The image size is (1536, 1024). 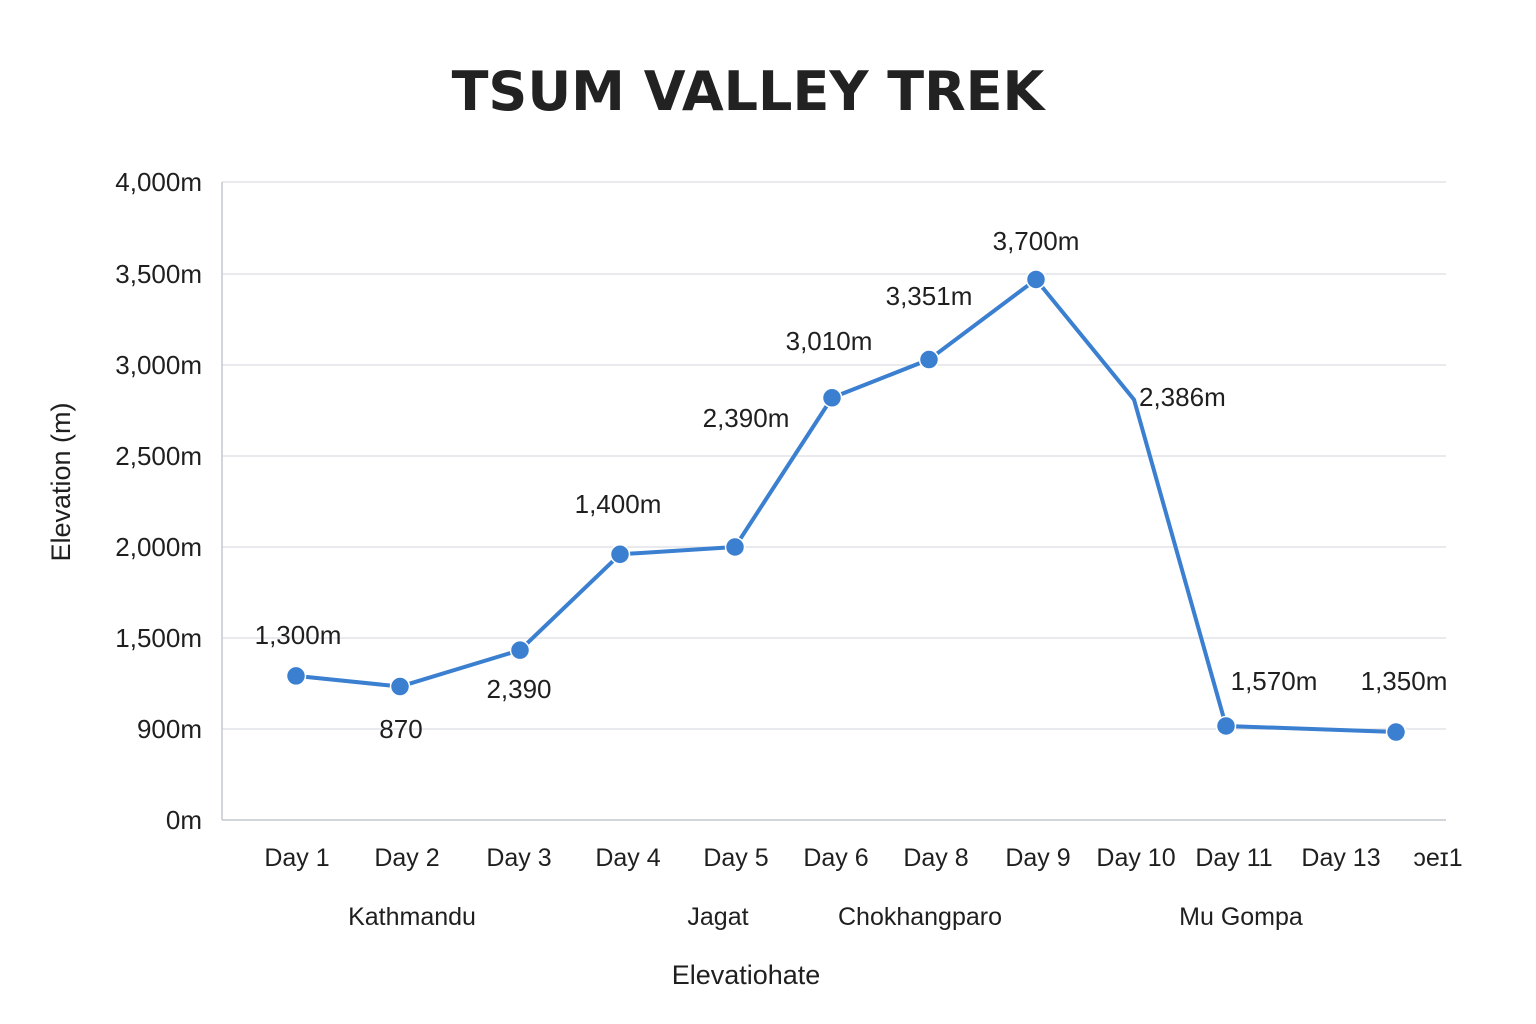 I want to click on data-label: 870, so click(x=400, y=729).